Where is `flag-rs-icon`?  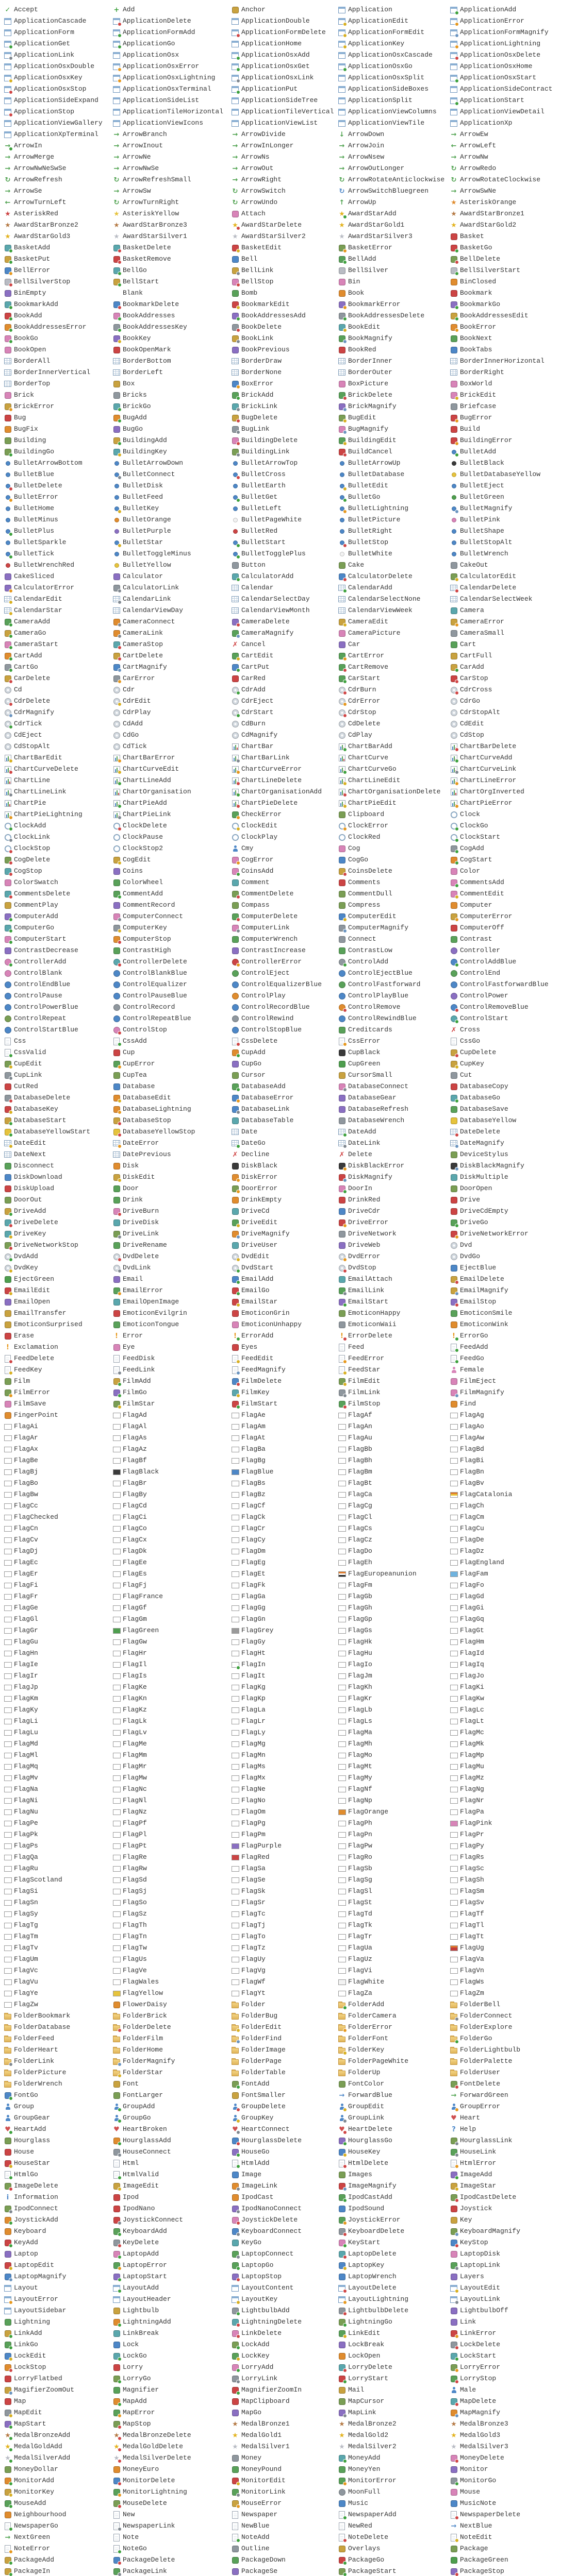 flag-rs-icon is located at coordinates (454, 1857).